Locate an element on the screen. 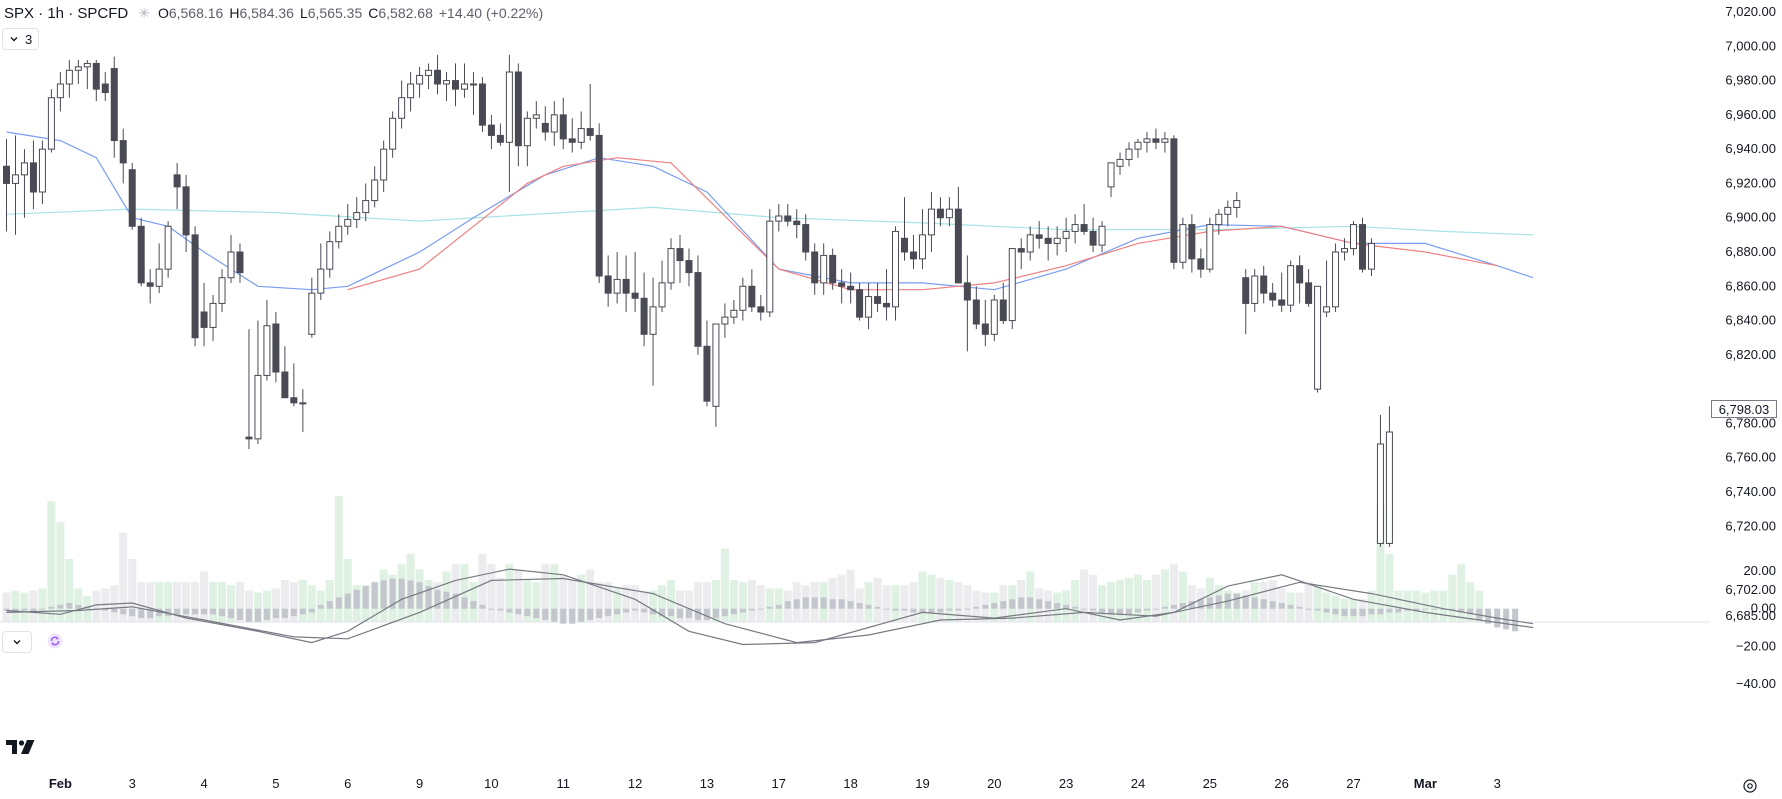 Image resolution: width=1782 pixels, height=799 pixels. high-value: 6,584.36 is located at coordinates (266, 13).